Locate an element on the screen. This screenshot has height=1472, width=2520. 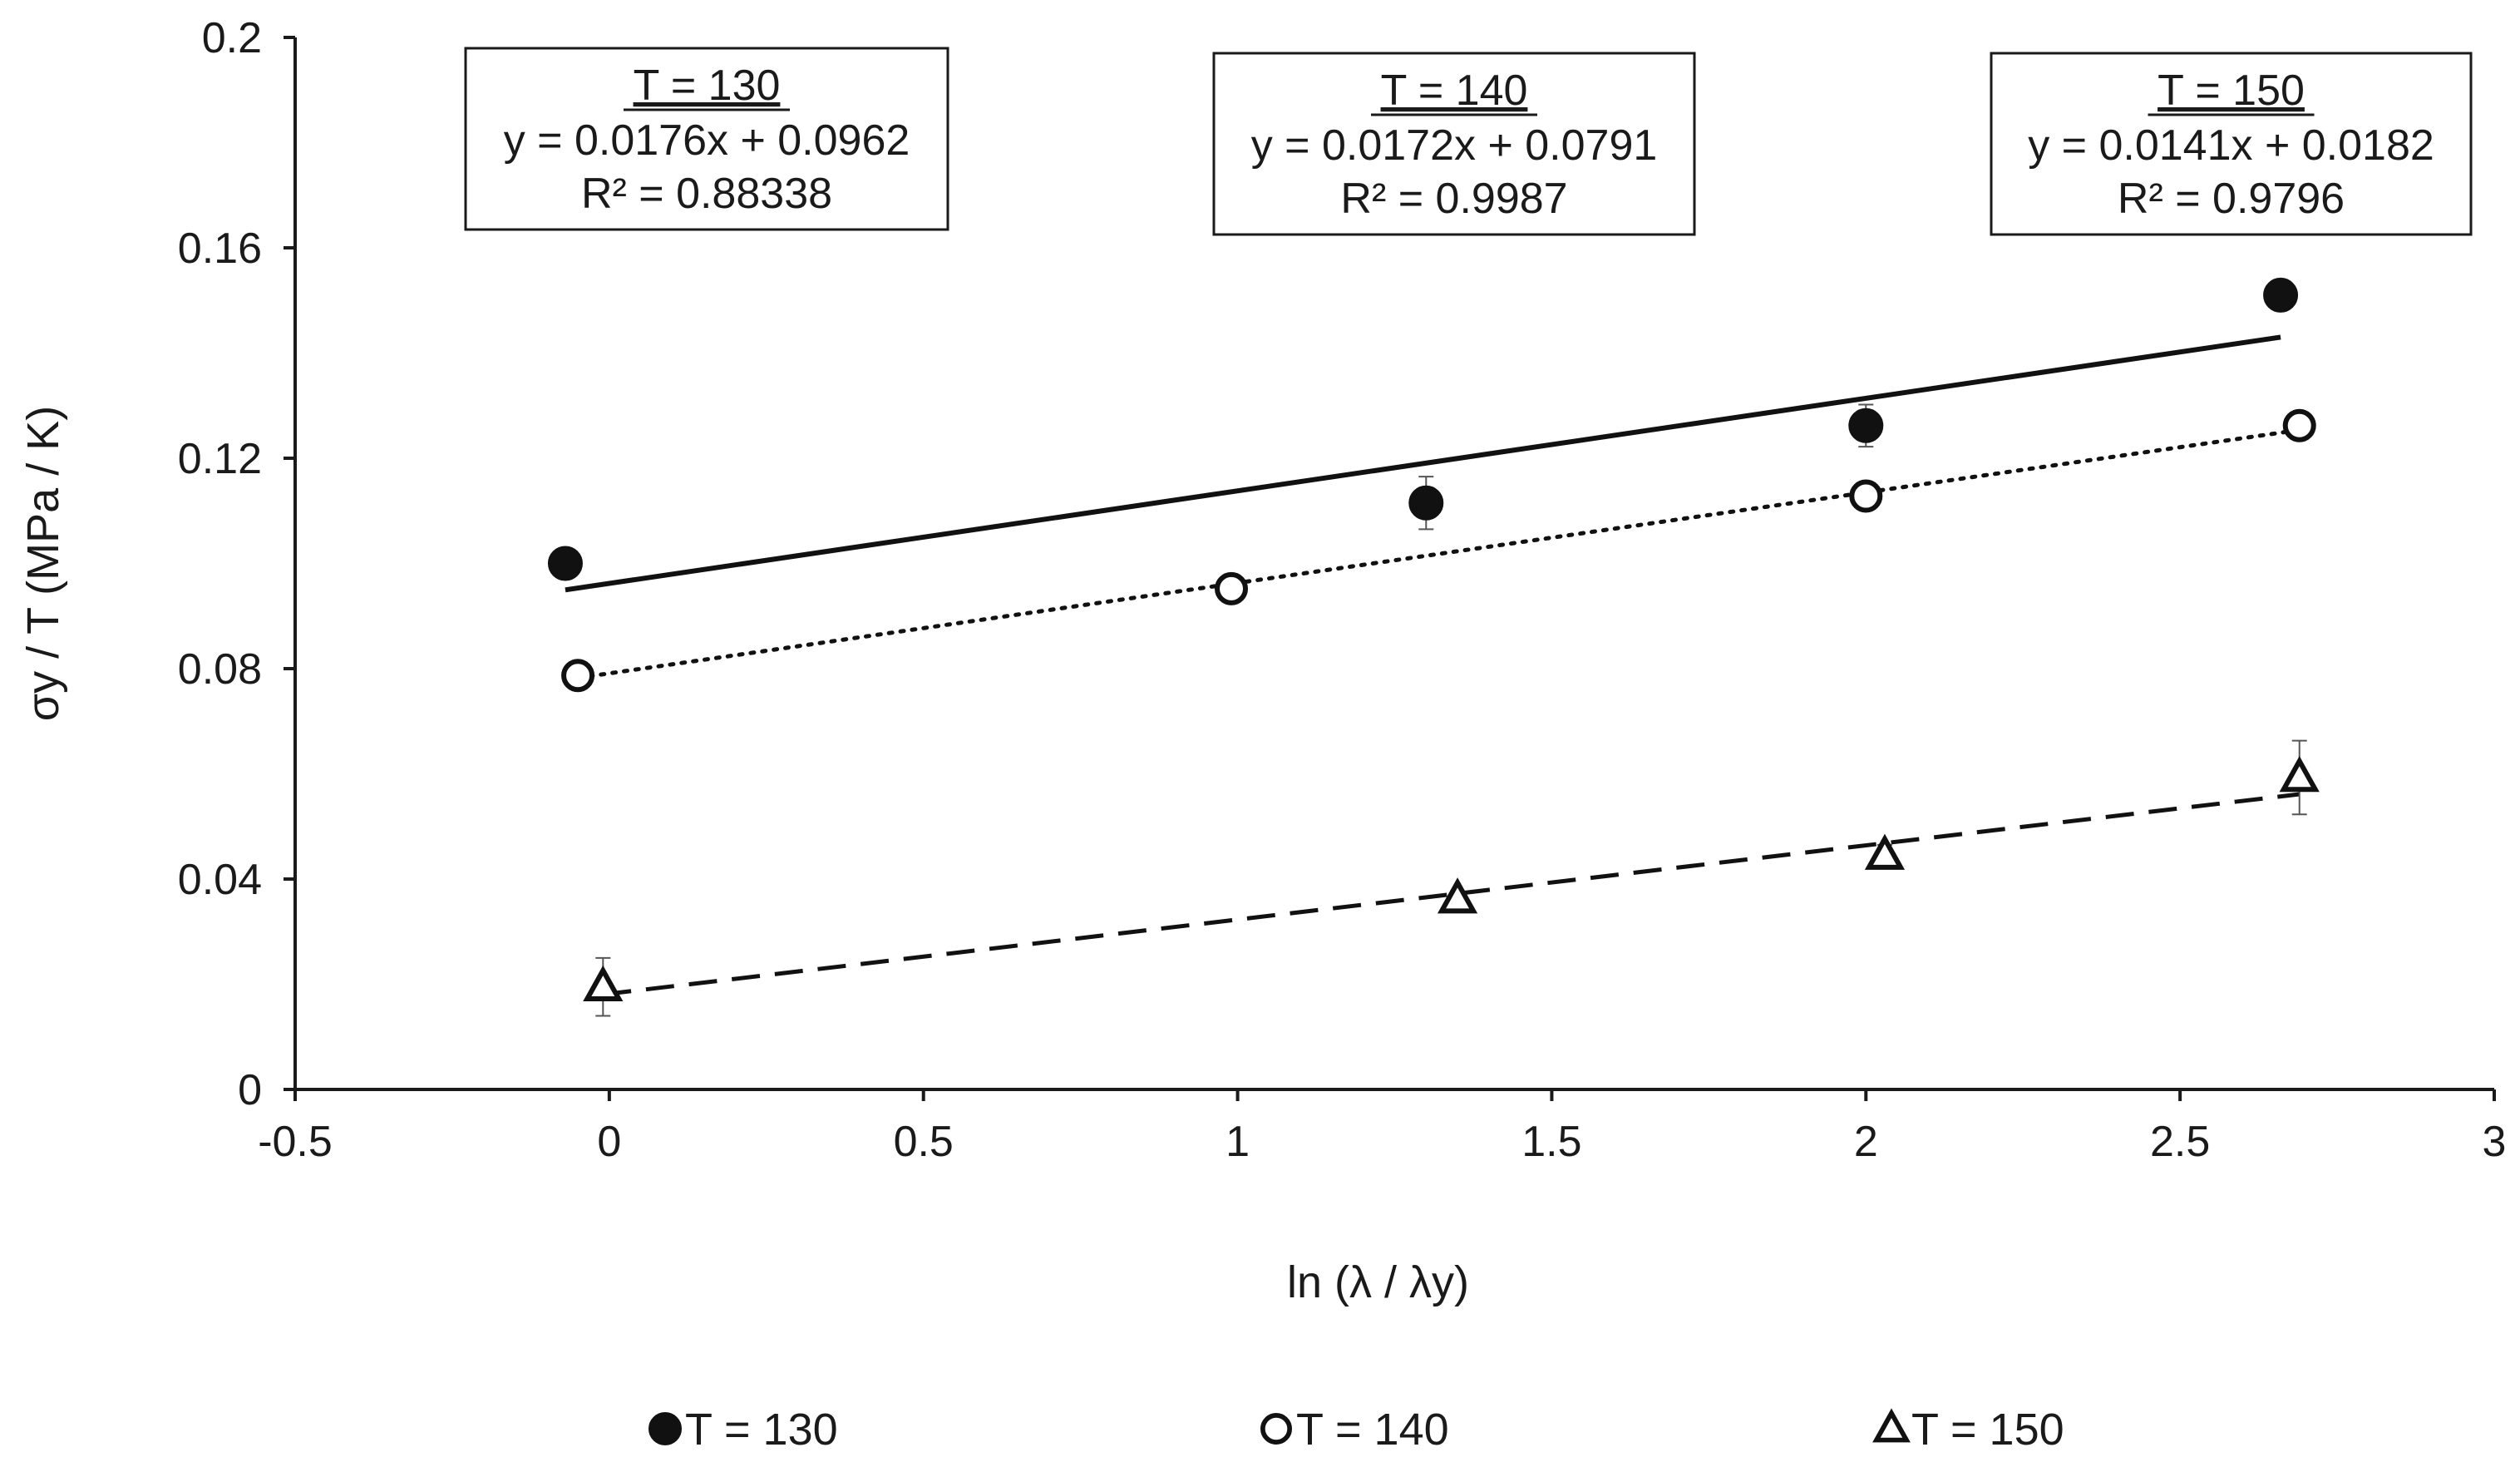
x-tick-label: 3 is located at coordinates (2495, 1142).